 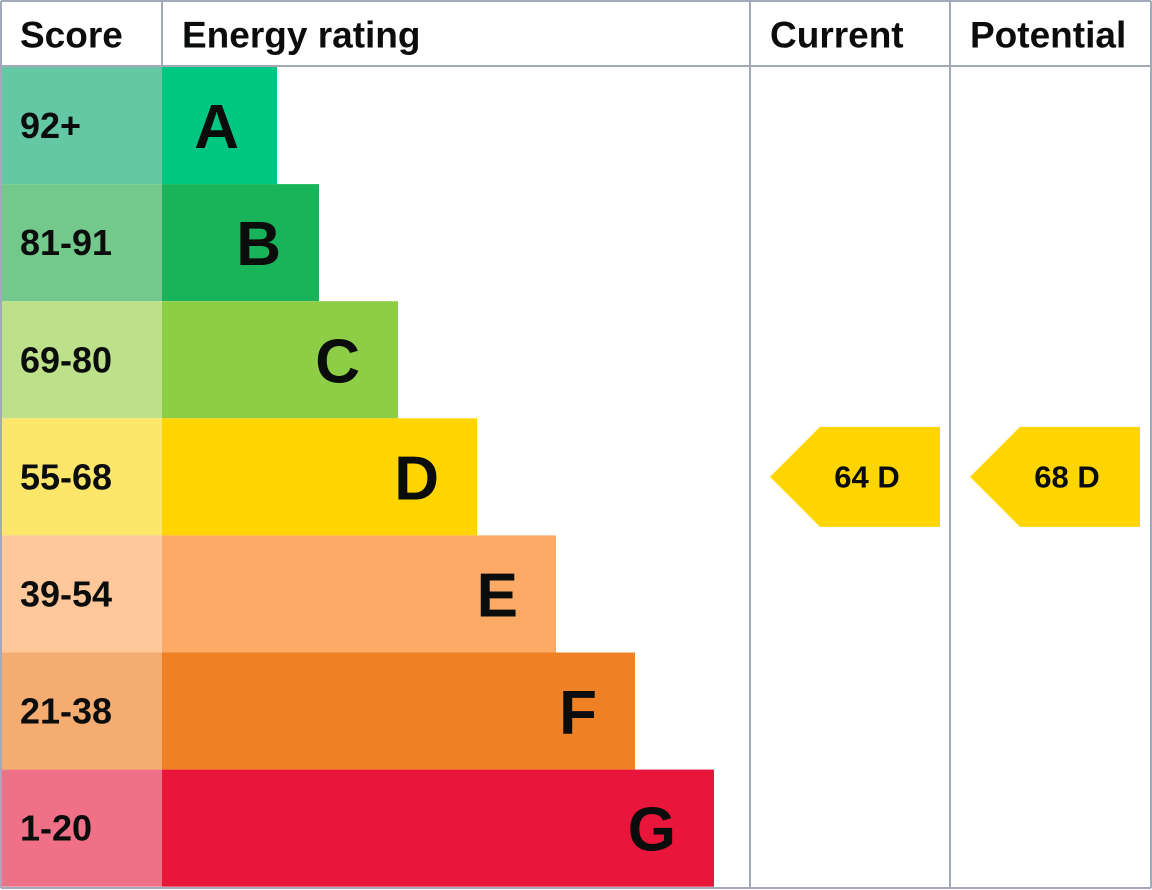 I want to click on header-potential: Potential, so click(x=1048, y=35).